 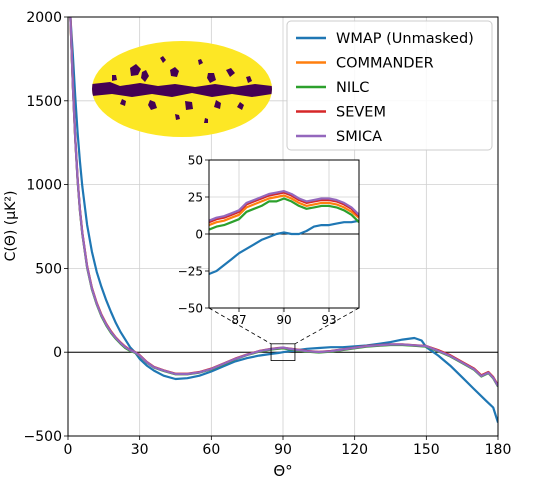 What do you see at coordinates (57, 353) in the screenshot?
I see `main-ytick-label: 0` at bounding box center [57, 353].